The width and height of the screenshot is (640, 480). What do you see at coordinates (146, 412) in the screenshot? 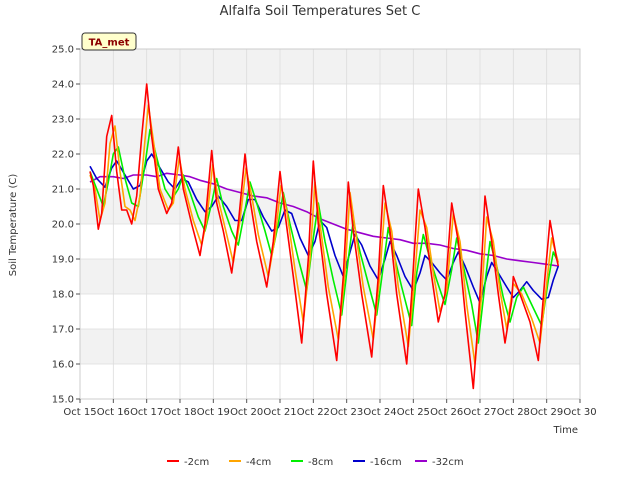
I see `x-tick-label: Oct 17` at bounding box center [146, 412].